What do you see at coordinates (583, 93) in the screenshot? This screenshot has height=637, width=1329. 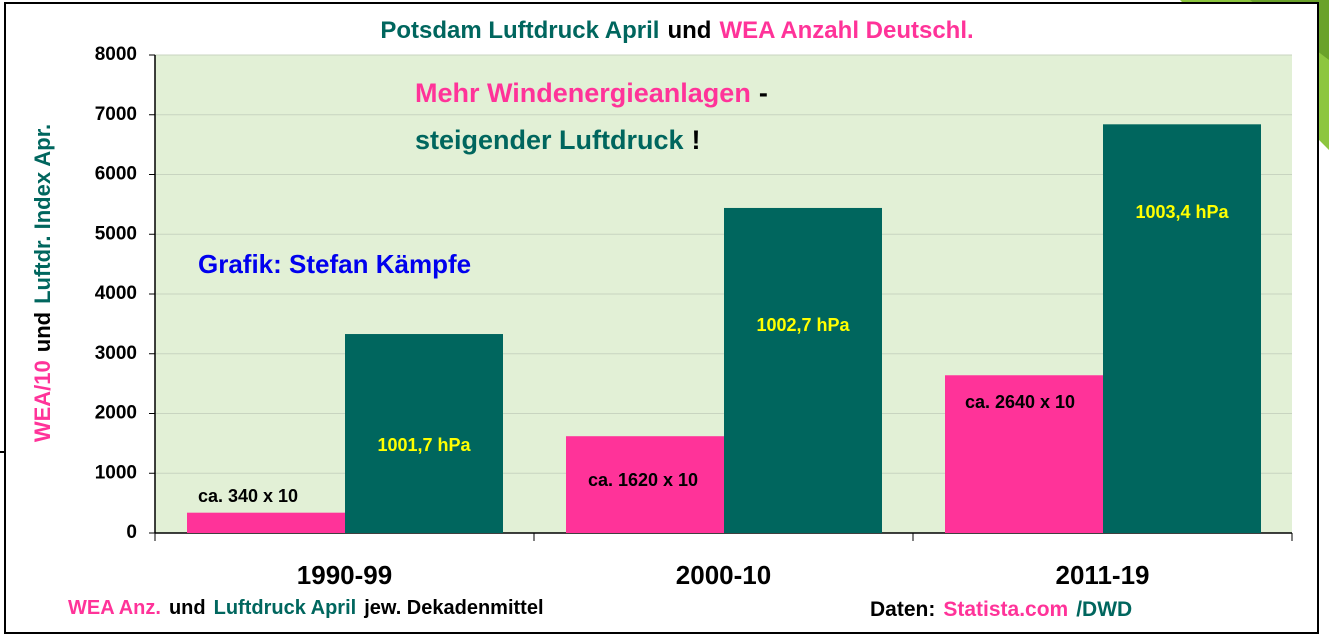 I see `annotation-part: Mehr Windenergieanlagen` at bounding box center [583, 93].